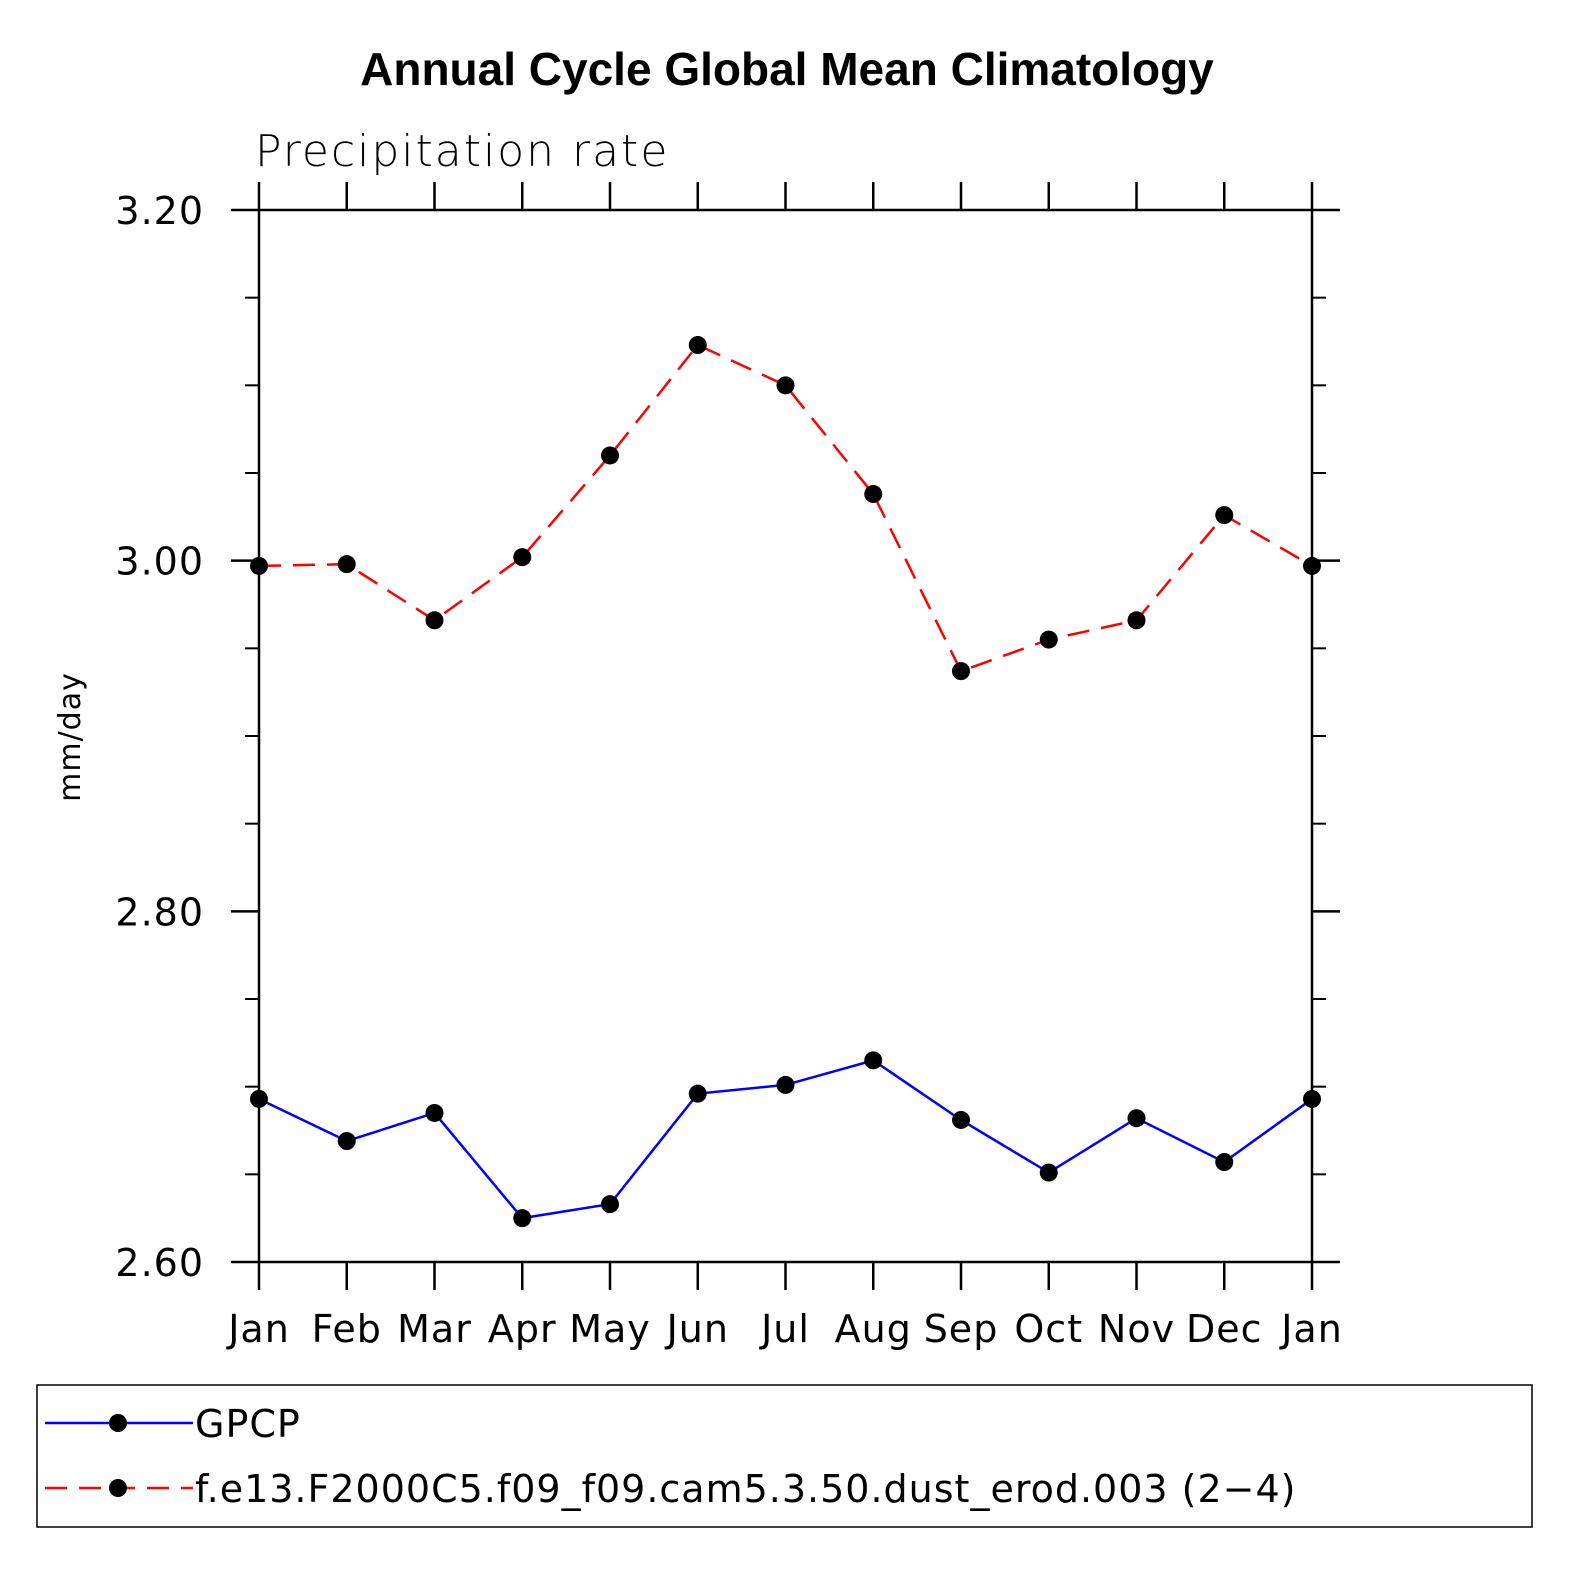  Describe the element at coordinates (159, 1263) in the screenshot. I see `y-tick-label: 2.60` at that location.